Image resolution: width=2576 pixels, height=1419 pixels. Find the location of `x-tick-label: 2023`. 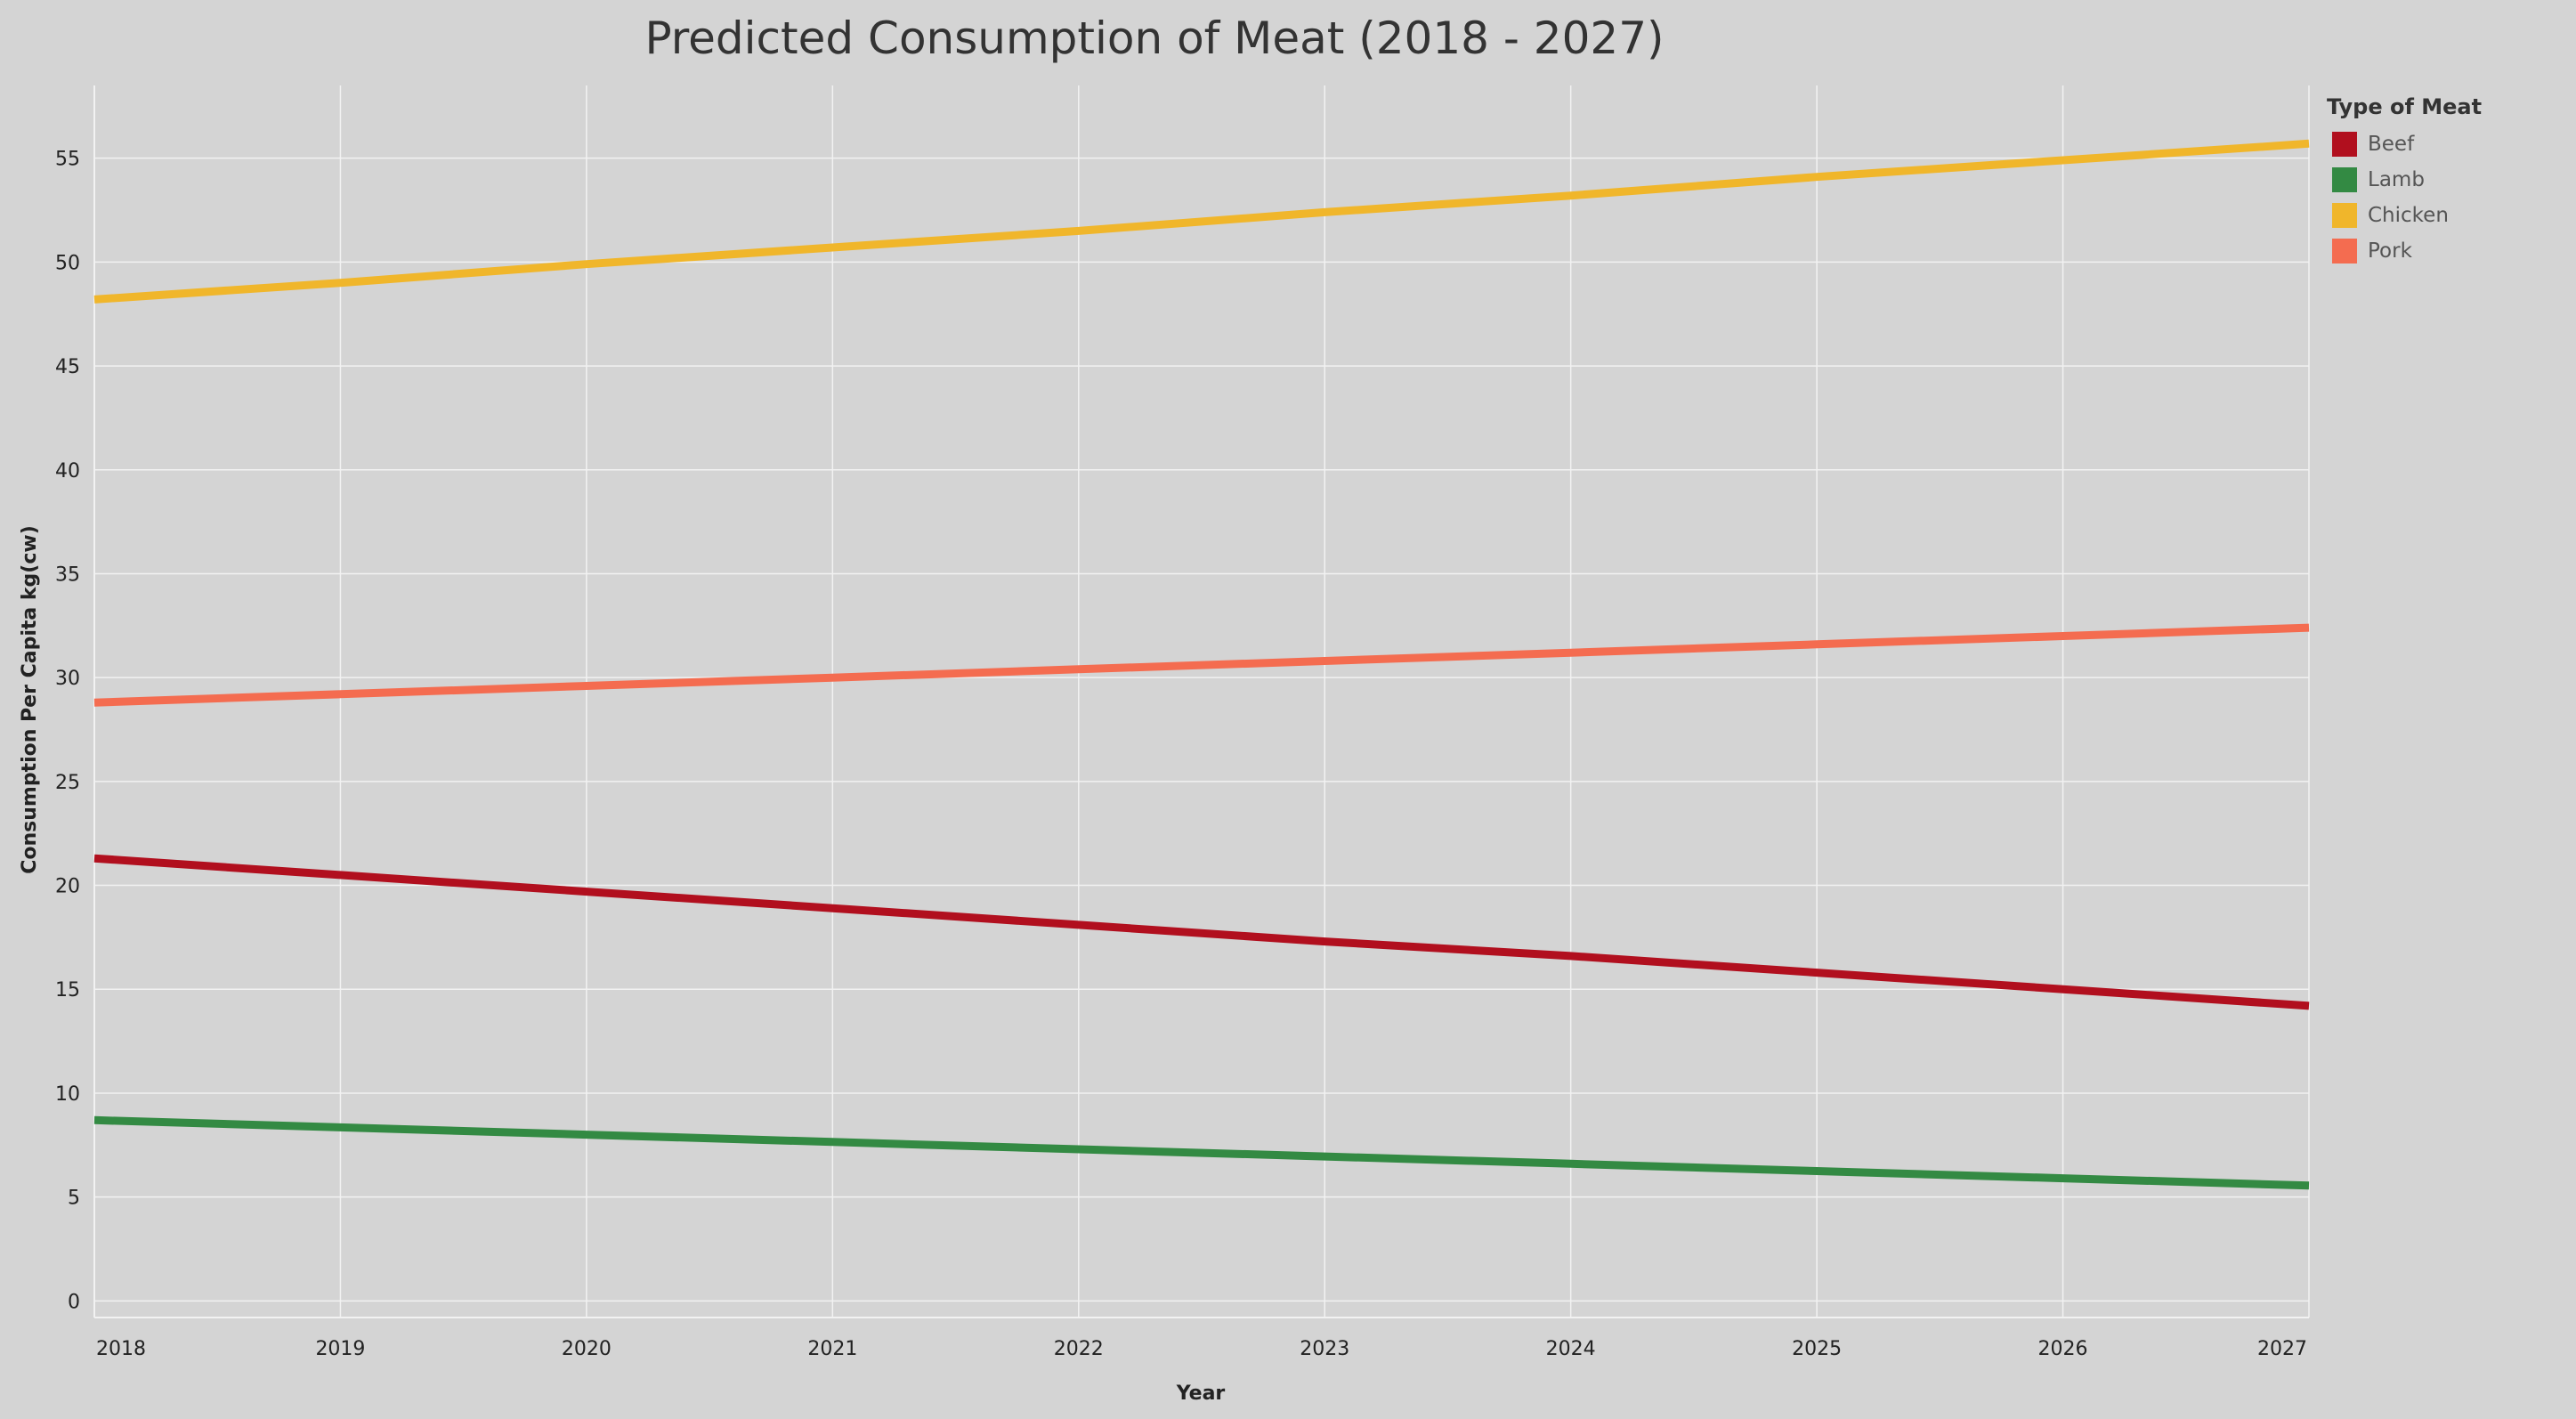

x-tick-label: 2023 is located at coordinates (1324, 1349).